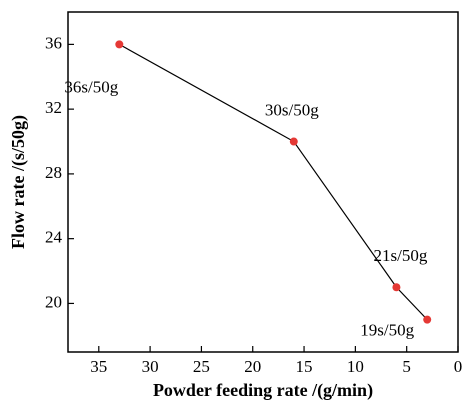 The height and width of the screenshot is (408, 463). What do you see at coordinates (252, 366) in the screenshot?
I see `x-tick-label: 20` at bounding box center [252, 366].